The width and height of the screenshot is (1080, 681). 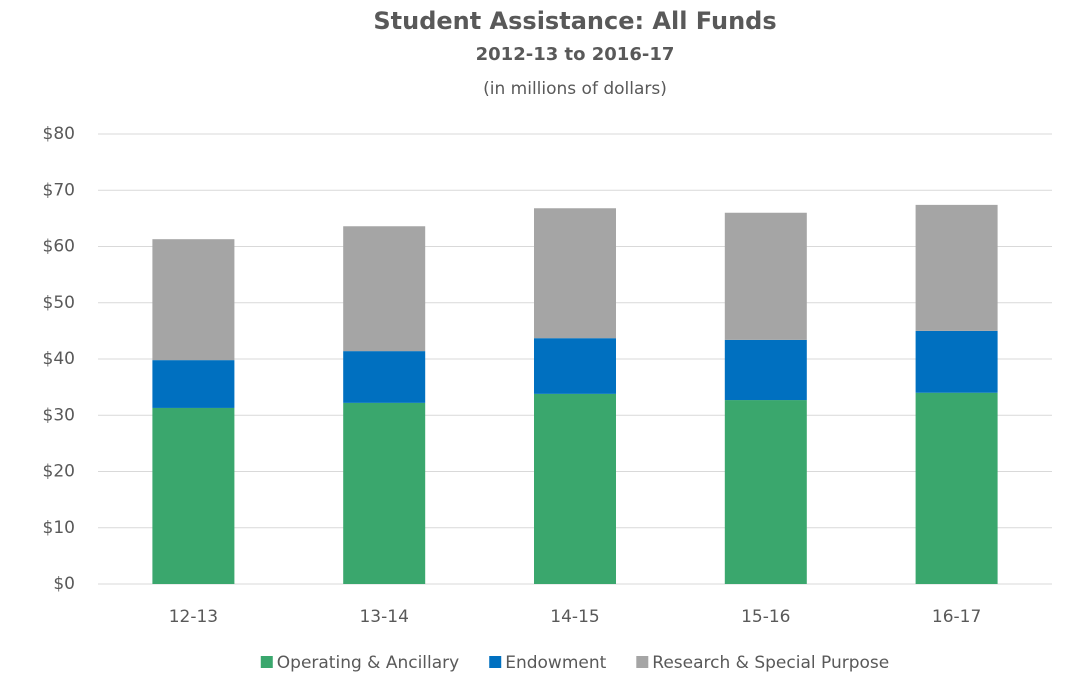 I want to click on units-note: (in millions of dollars), so click(x=575, y=89).